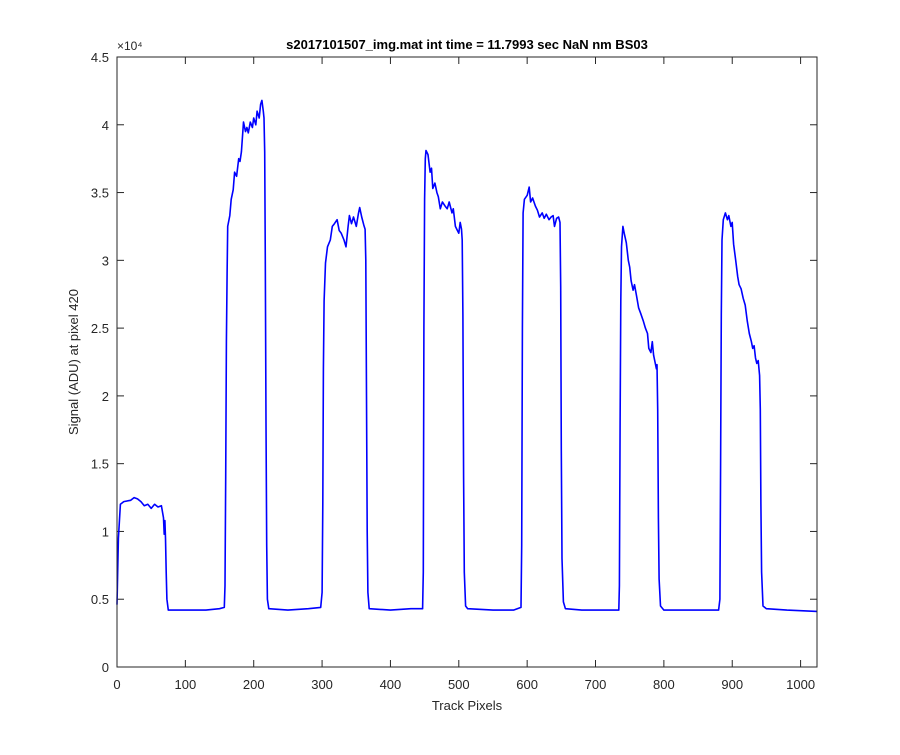 The width and height of the screenshot is (900, 755). I want to click on y-tick-label: 1, so click(105, 531).